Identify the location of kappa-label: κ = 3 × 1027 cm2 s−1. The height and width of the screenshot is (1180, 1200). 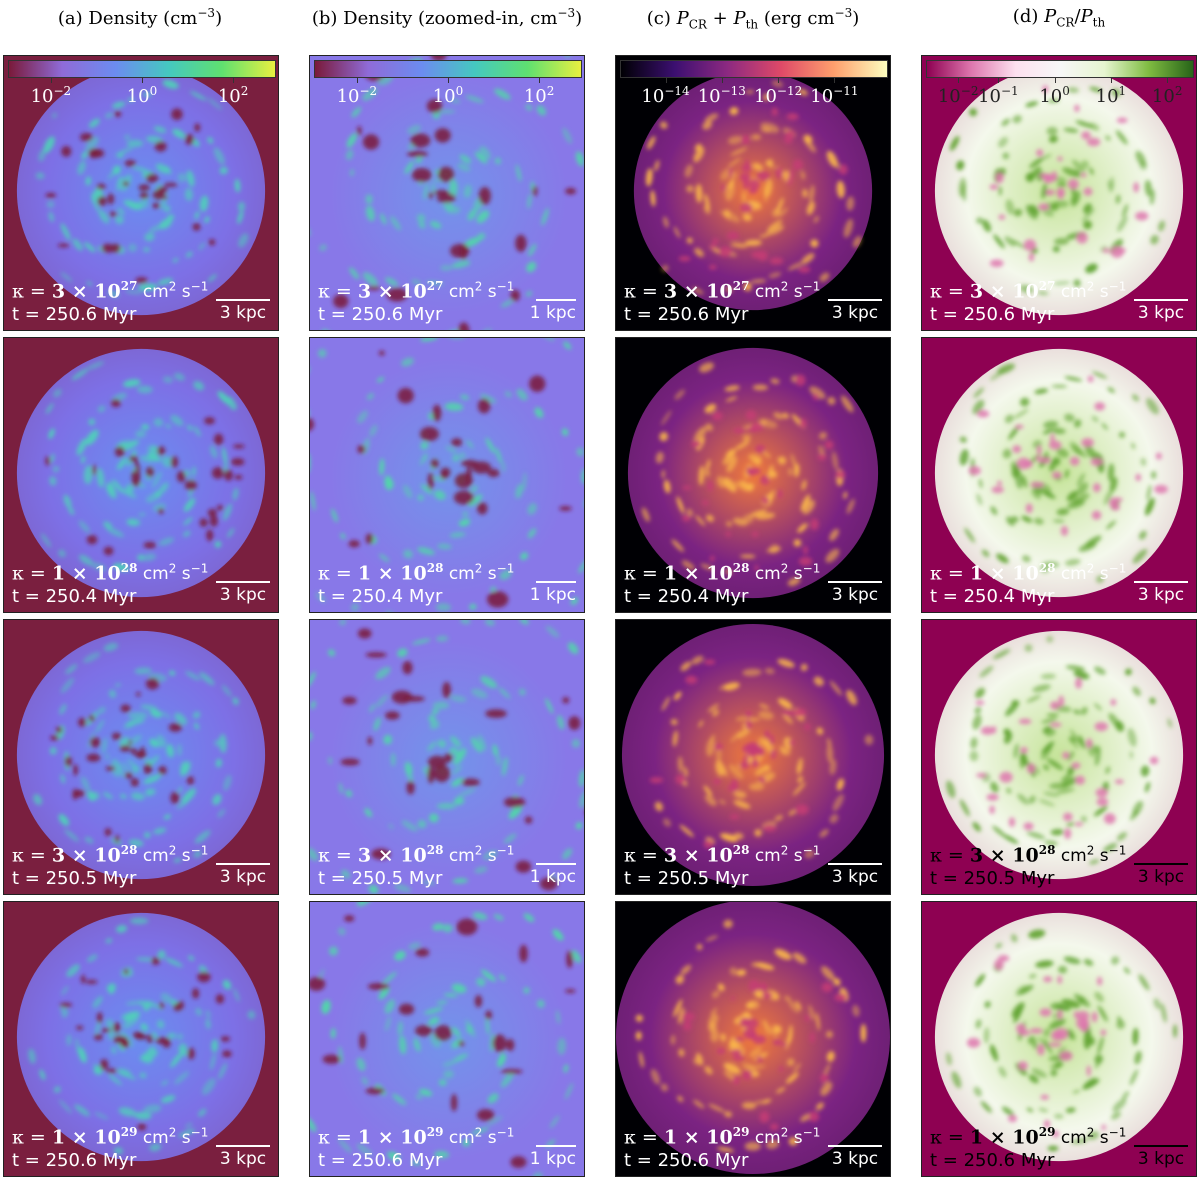
(1028, 290).